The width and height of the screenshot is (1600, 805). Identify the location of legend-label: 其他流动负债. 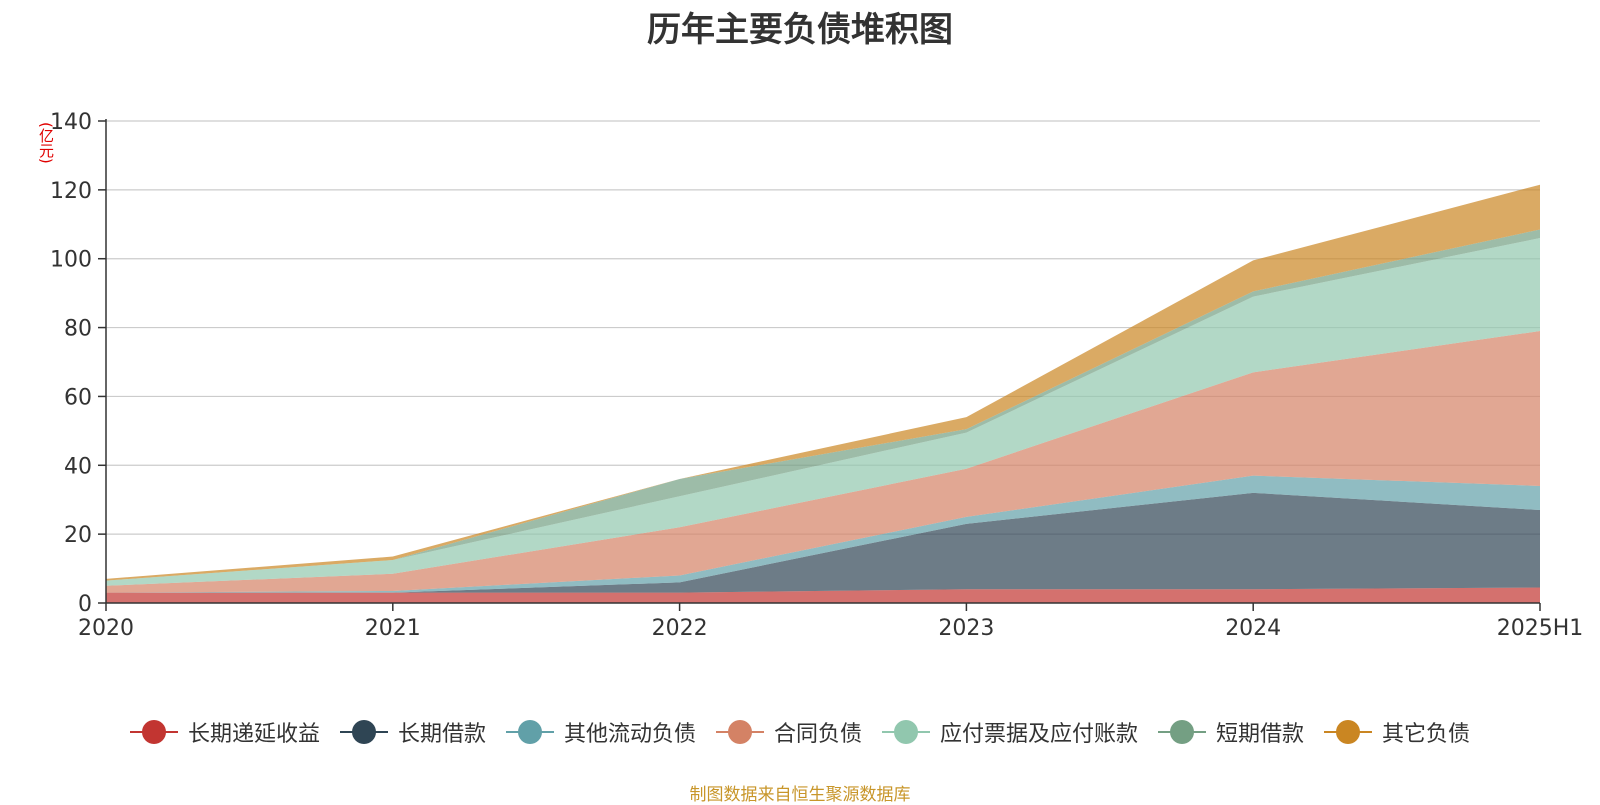
(629, 734).